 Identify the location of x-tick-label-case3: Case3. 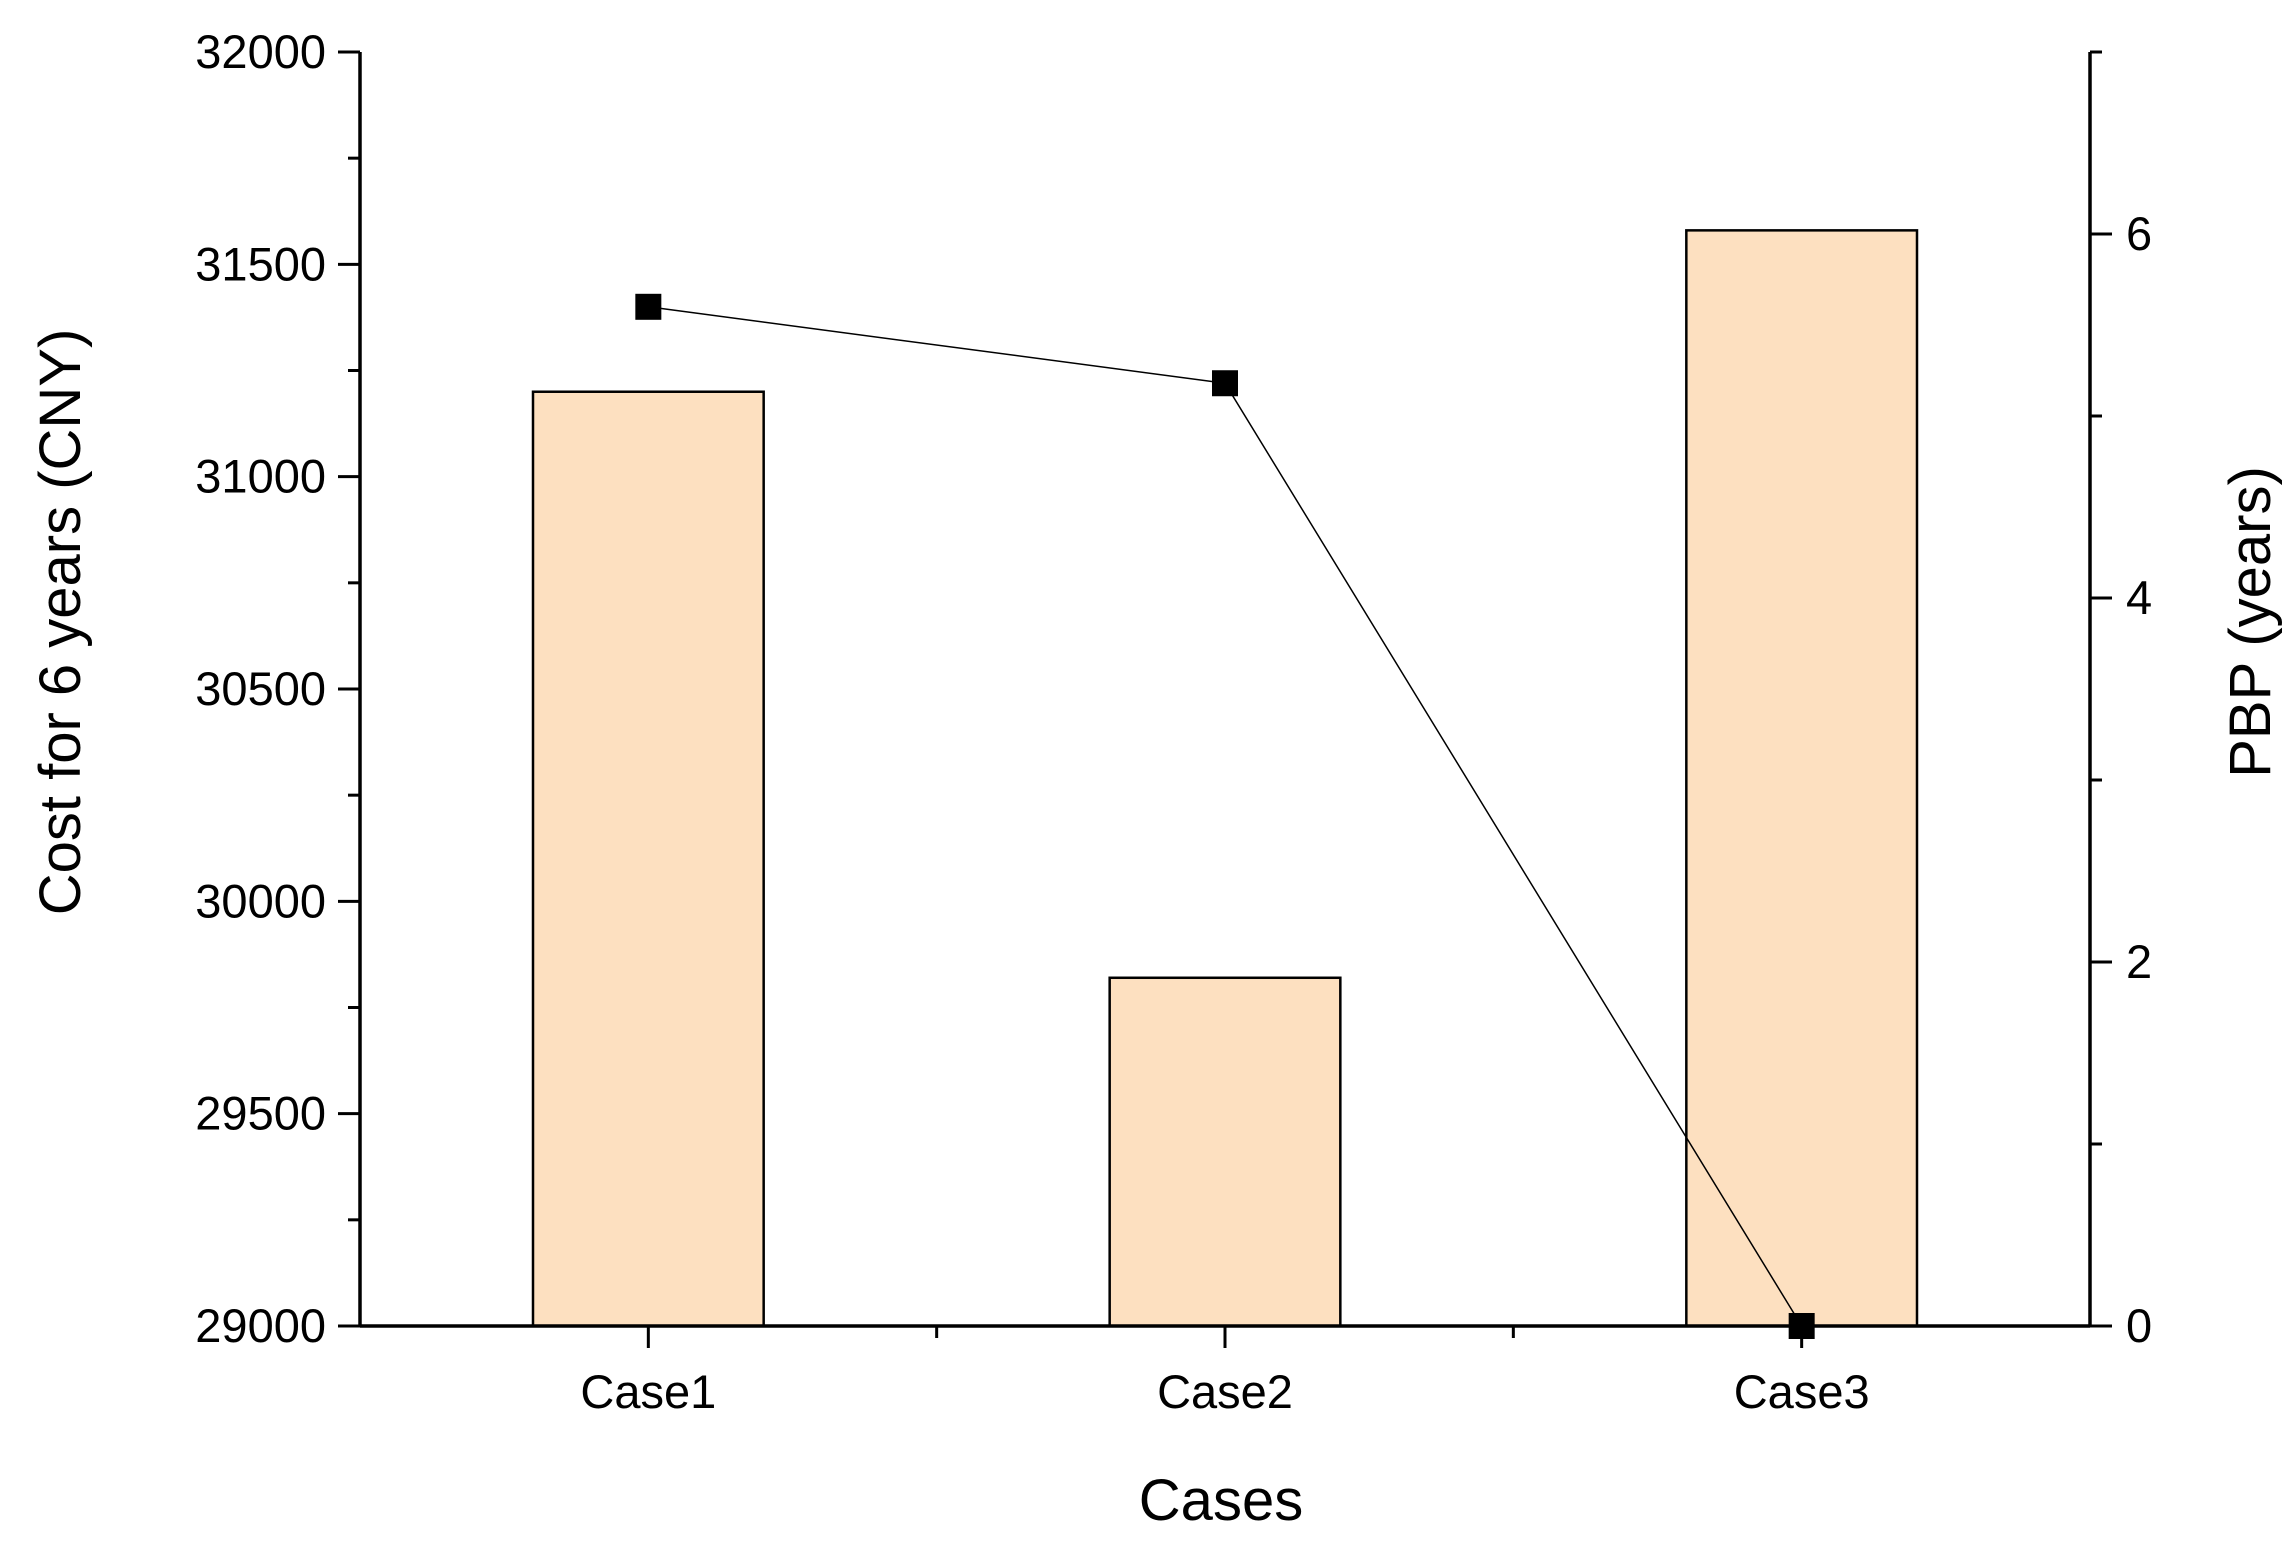
(1802, 1391).